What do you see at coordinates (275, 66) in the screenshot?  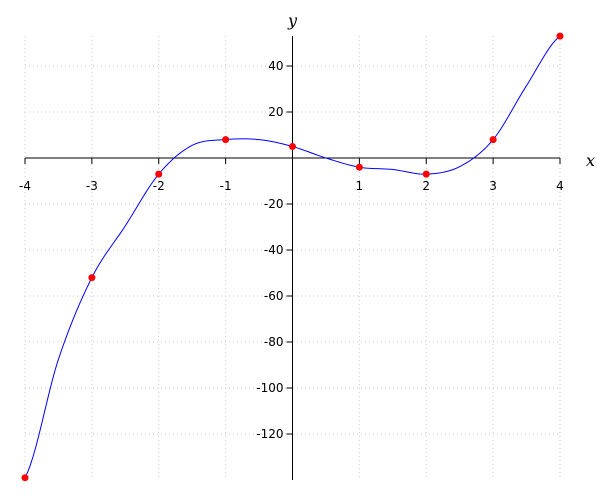 I see `y-tick-label: 40` at bounding box center [275, 66].